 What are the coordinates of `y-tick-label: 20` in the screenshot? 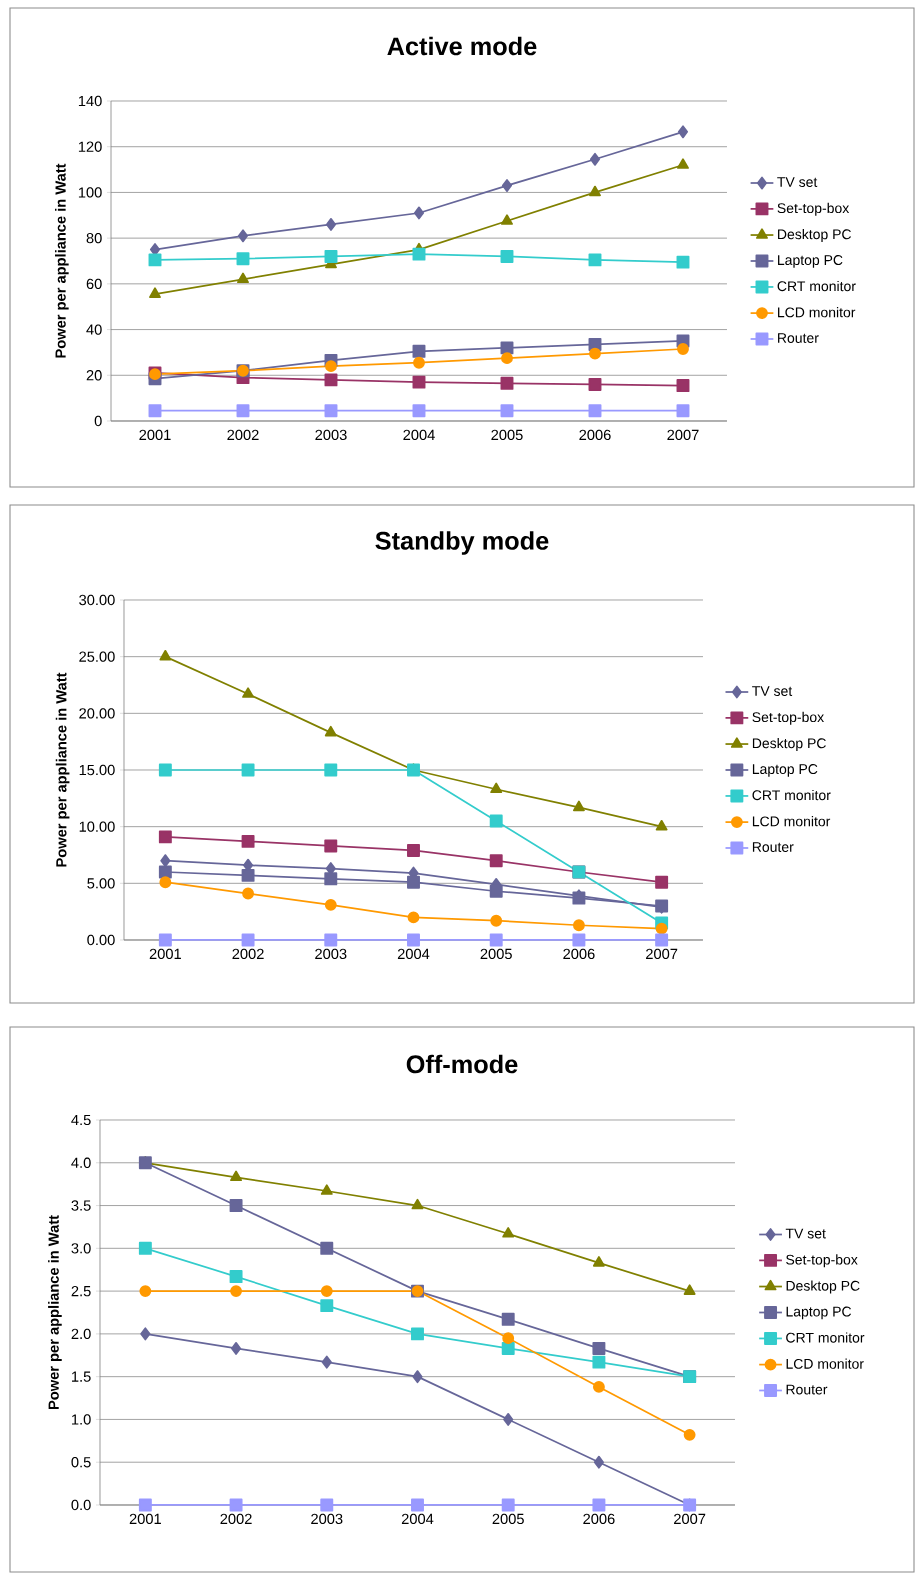 It's located at (94, 375).